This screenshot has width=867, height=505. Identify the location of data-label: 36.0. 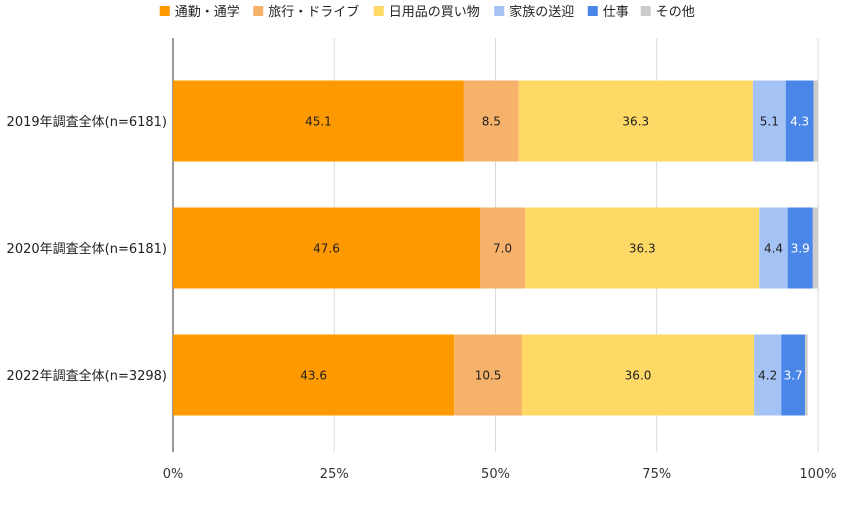
(638, 376).